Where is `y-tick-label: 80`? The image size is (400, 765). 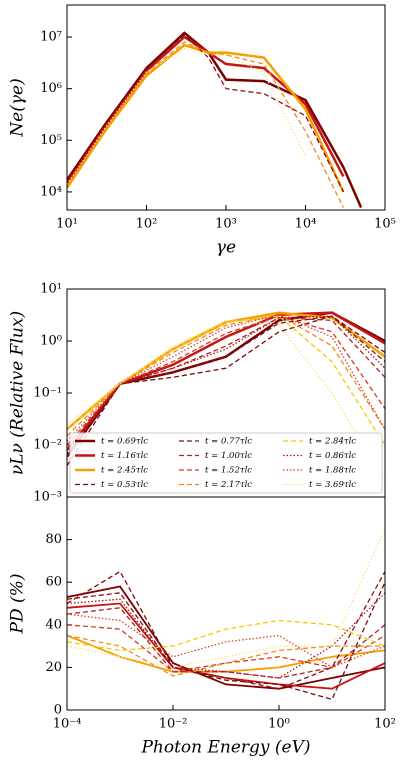 y-tick-label: 80 is located at coordinates (53, 539).